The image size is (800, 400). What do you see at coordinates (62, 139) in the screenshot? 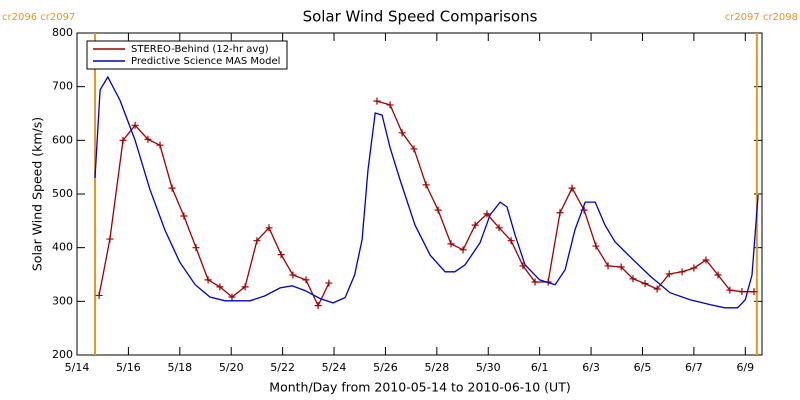
I see `y-tick-label: 600` at bounding box center [62, 139].